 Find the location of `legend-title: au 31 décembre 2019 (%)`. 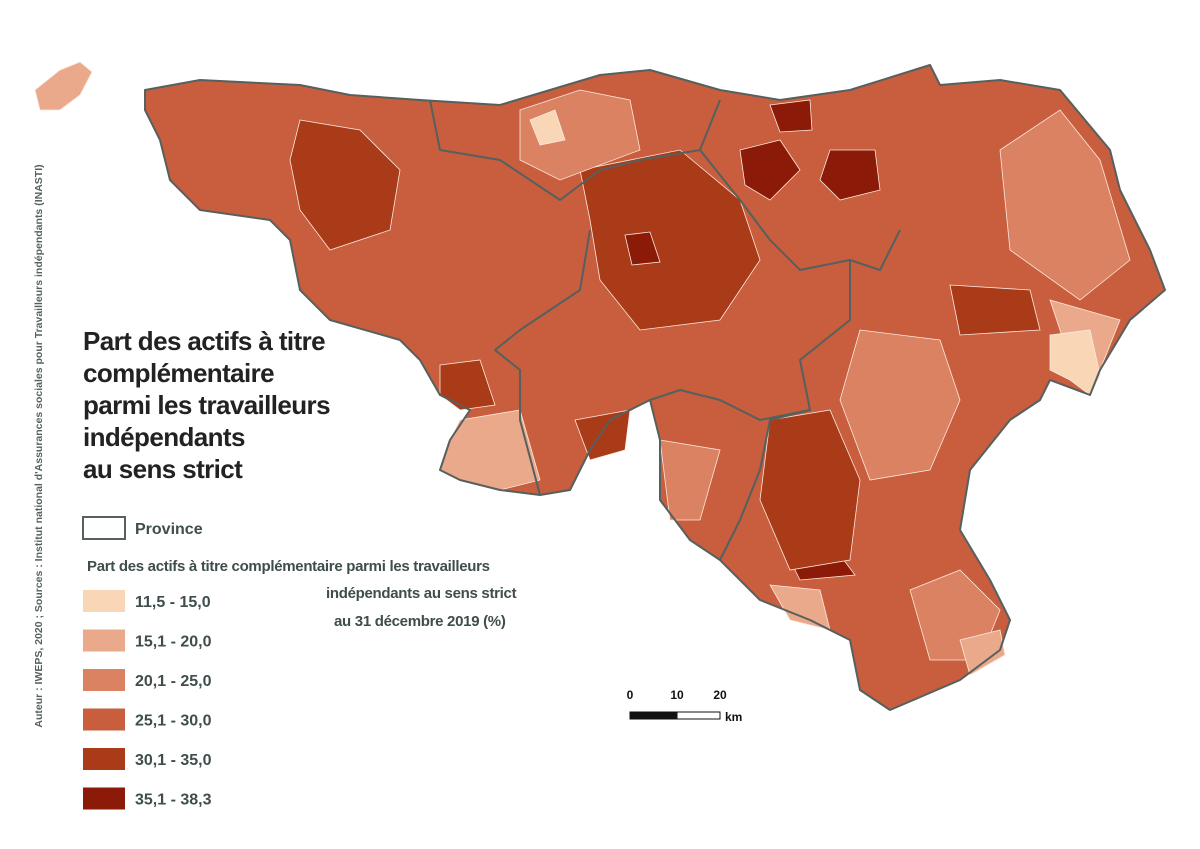

legend-title: au 31 décembre 2019 (%) is located at coordinates (420, 621).